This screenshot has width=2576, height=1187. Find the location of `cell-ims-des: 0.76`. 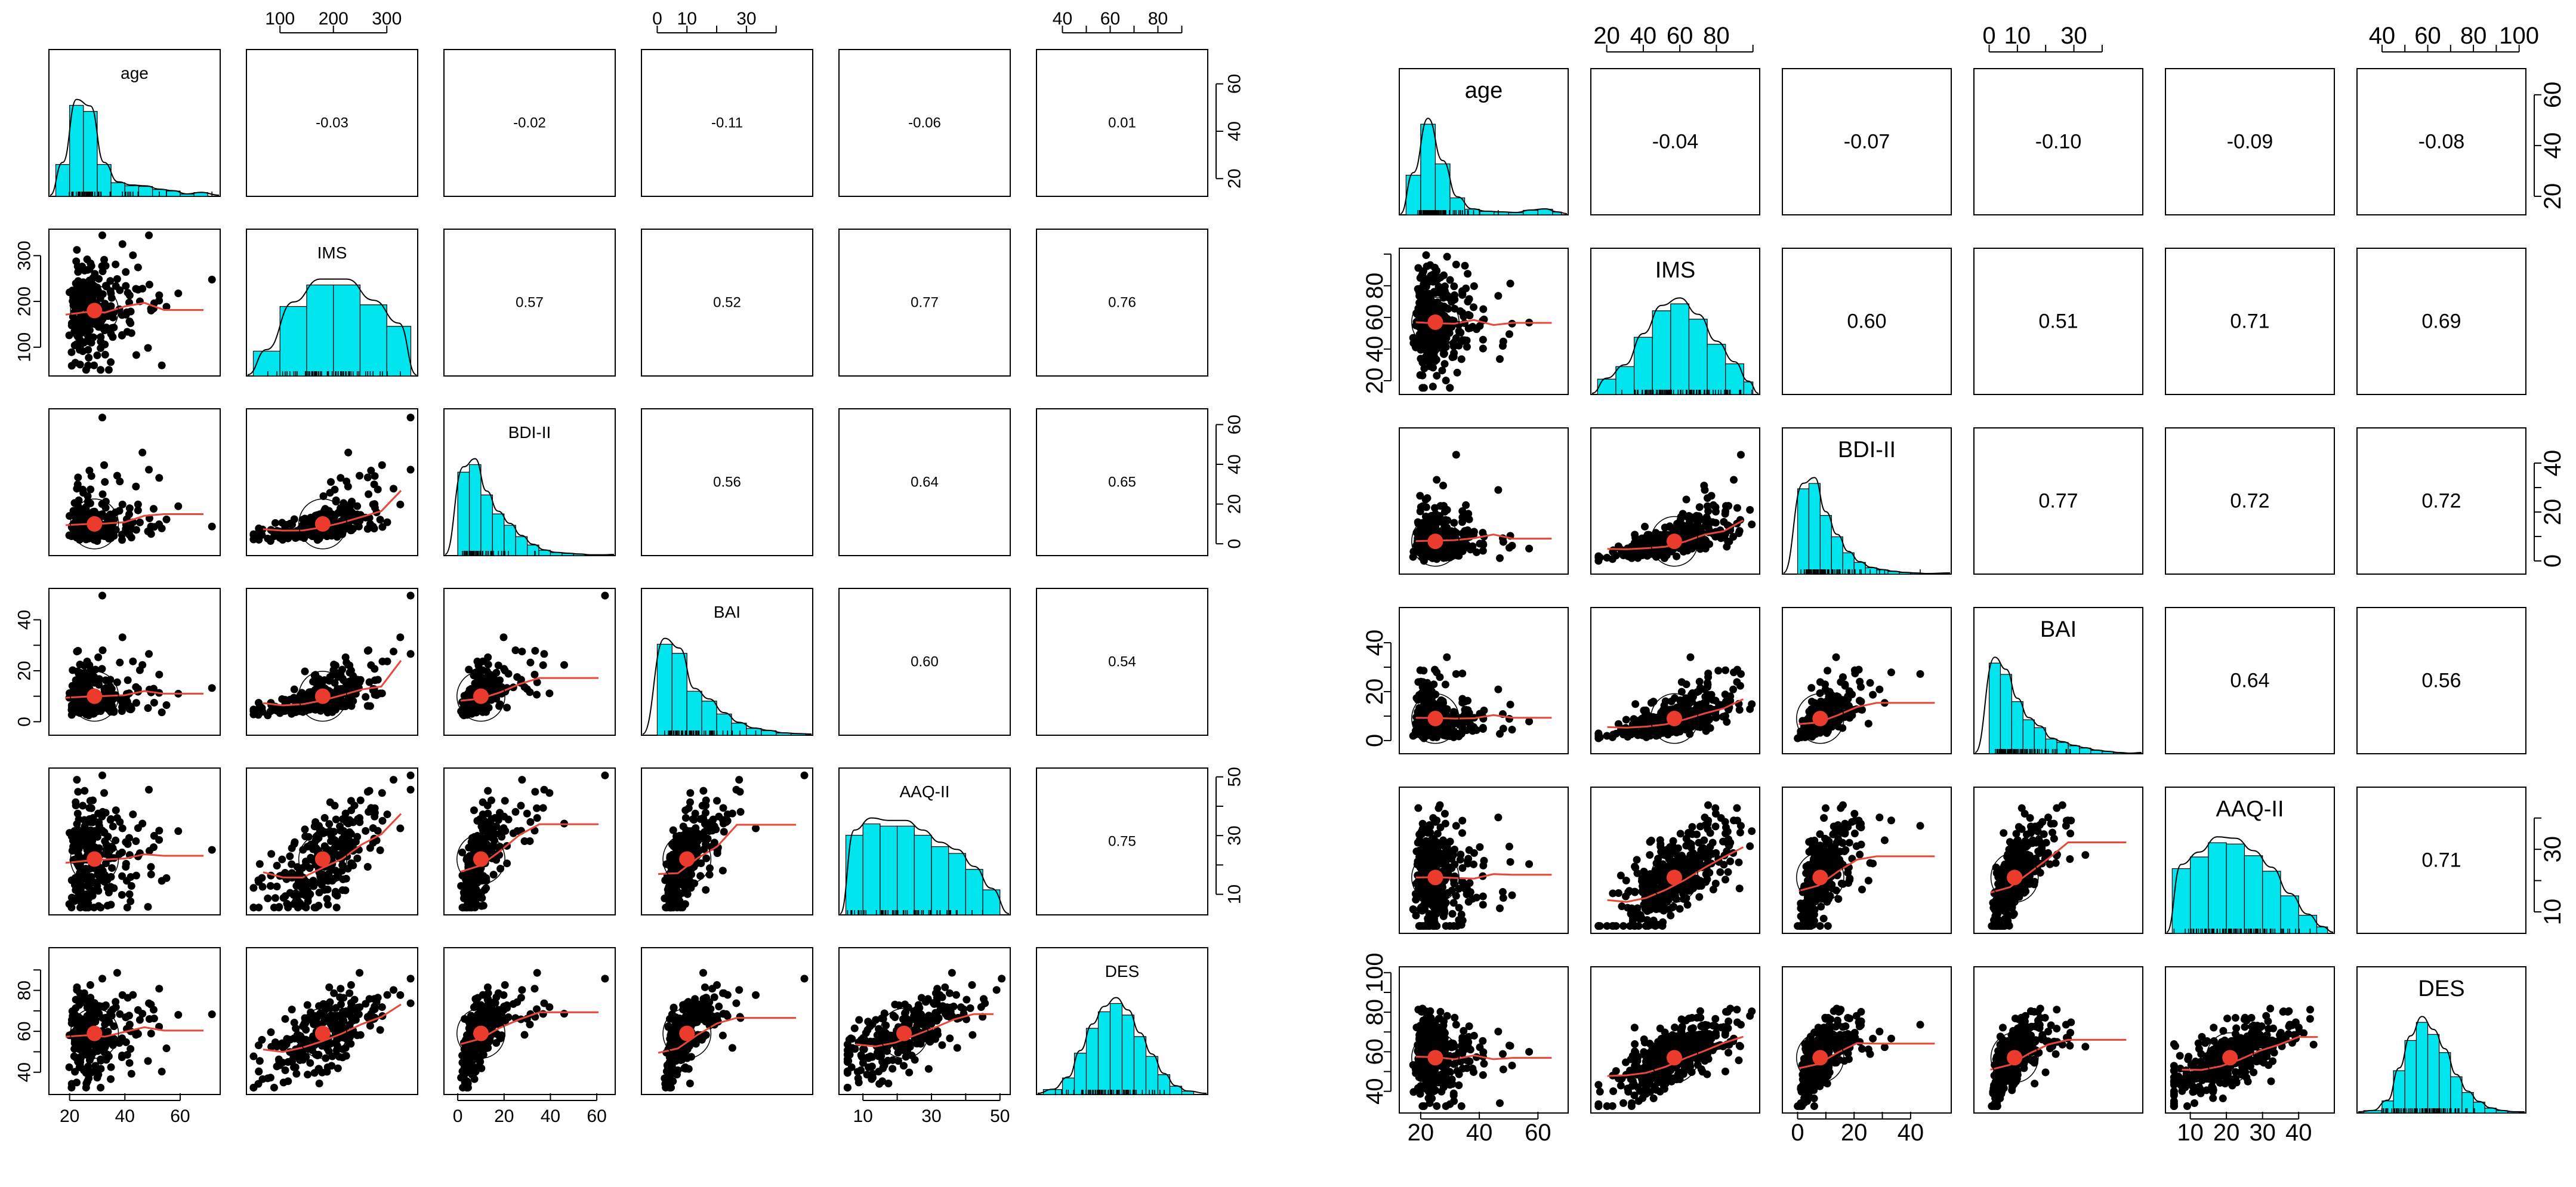

cell-ims-des: 0.76 is located at coordinates (1122, 303).